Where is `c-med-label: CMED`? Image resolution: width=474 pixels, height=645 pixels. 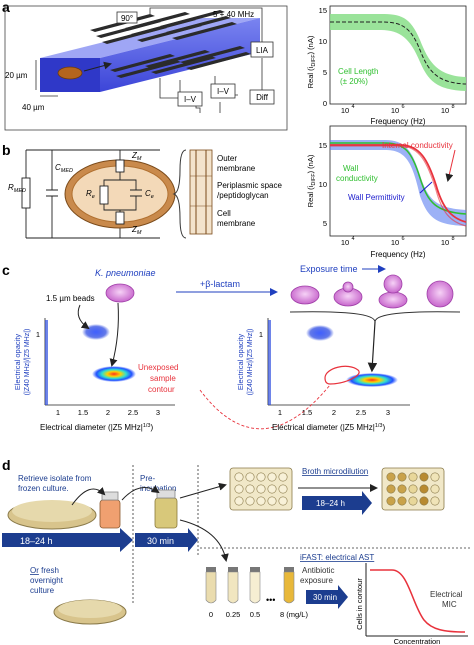 c-med-label: CMED is located at coordinates (64, 168).